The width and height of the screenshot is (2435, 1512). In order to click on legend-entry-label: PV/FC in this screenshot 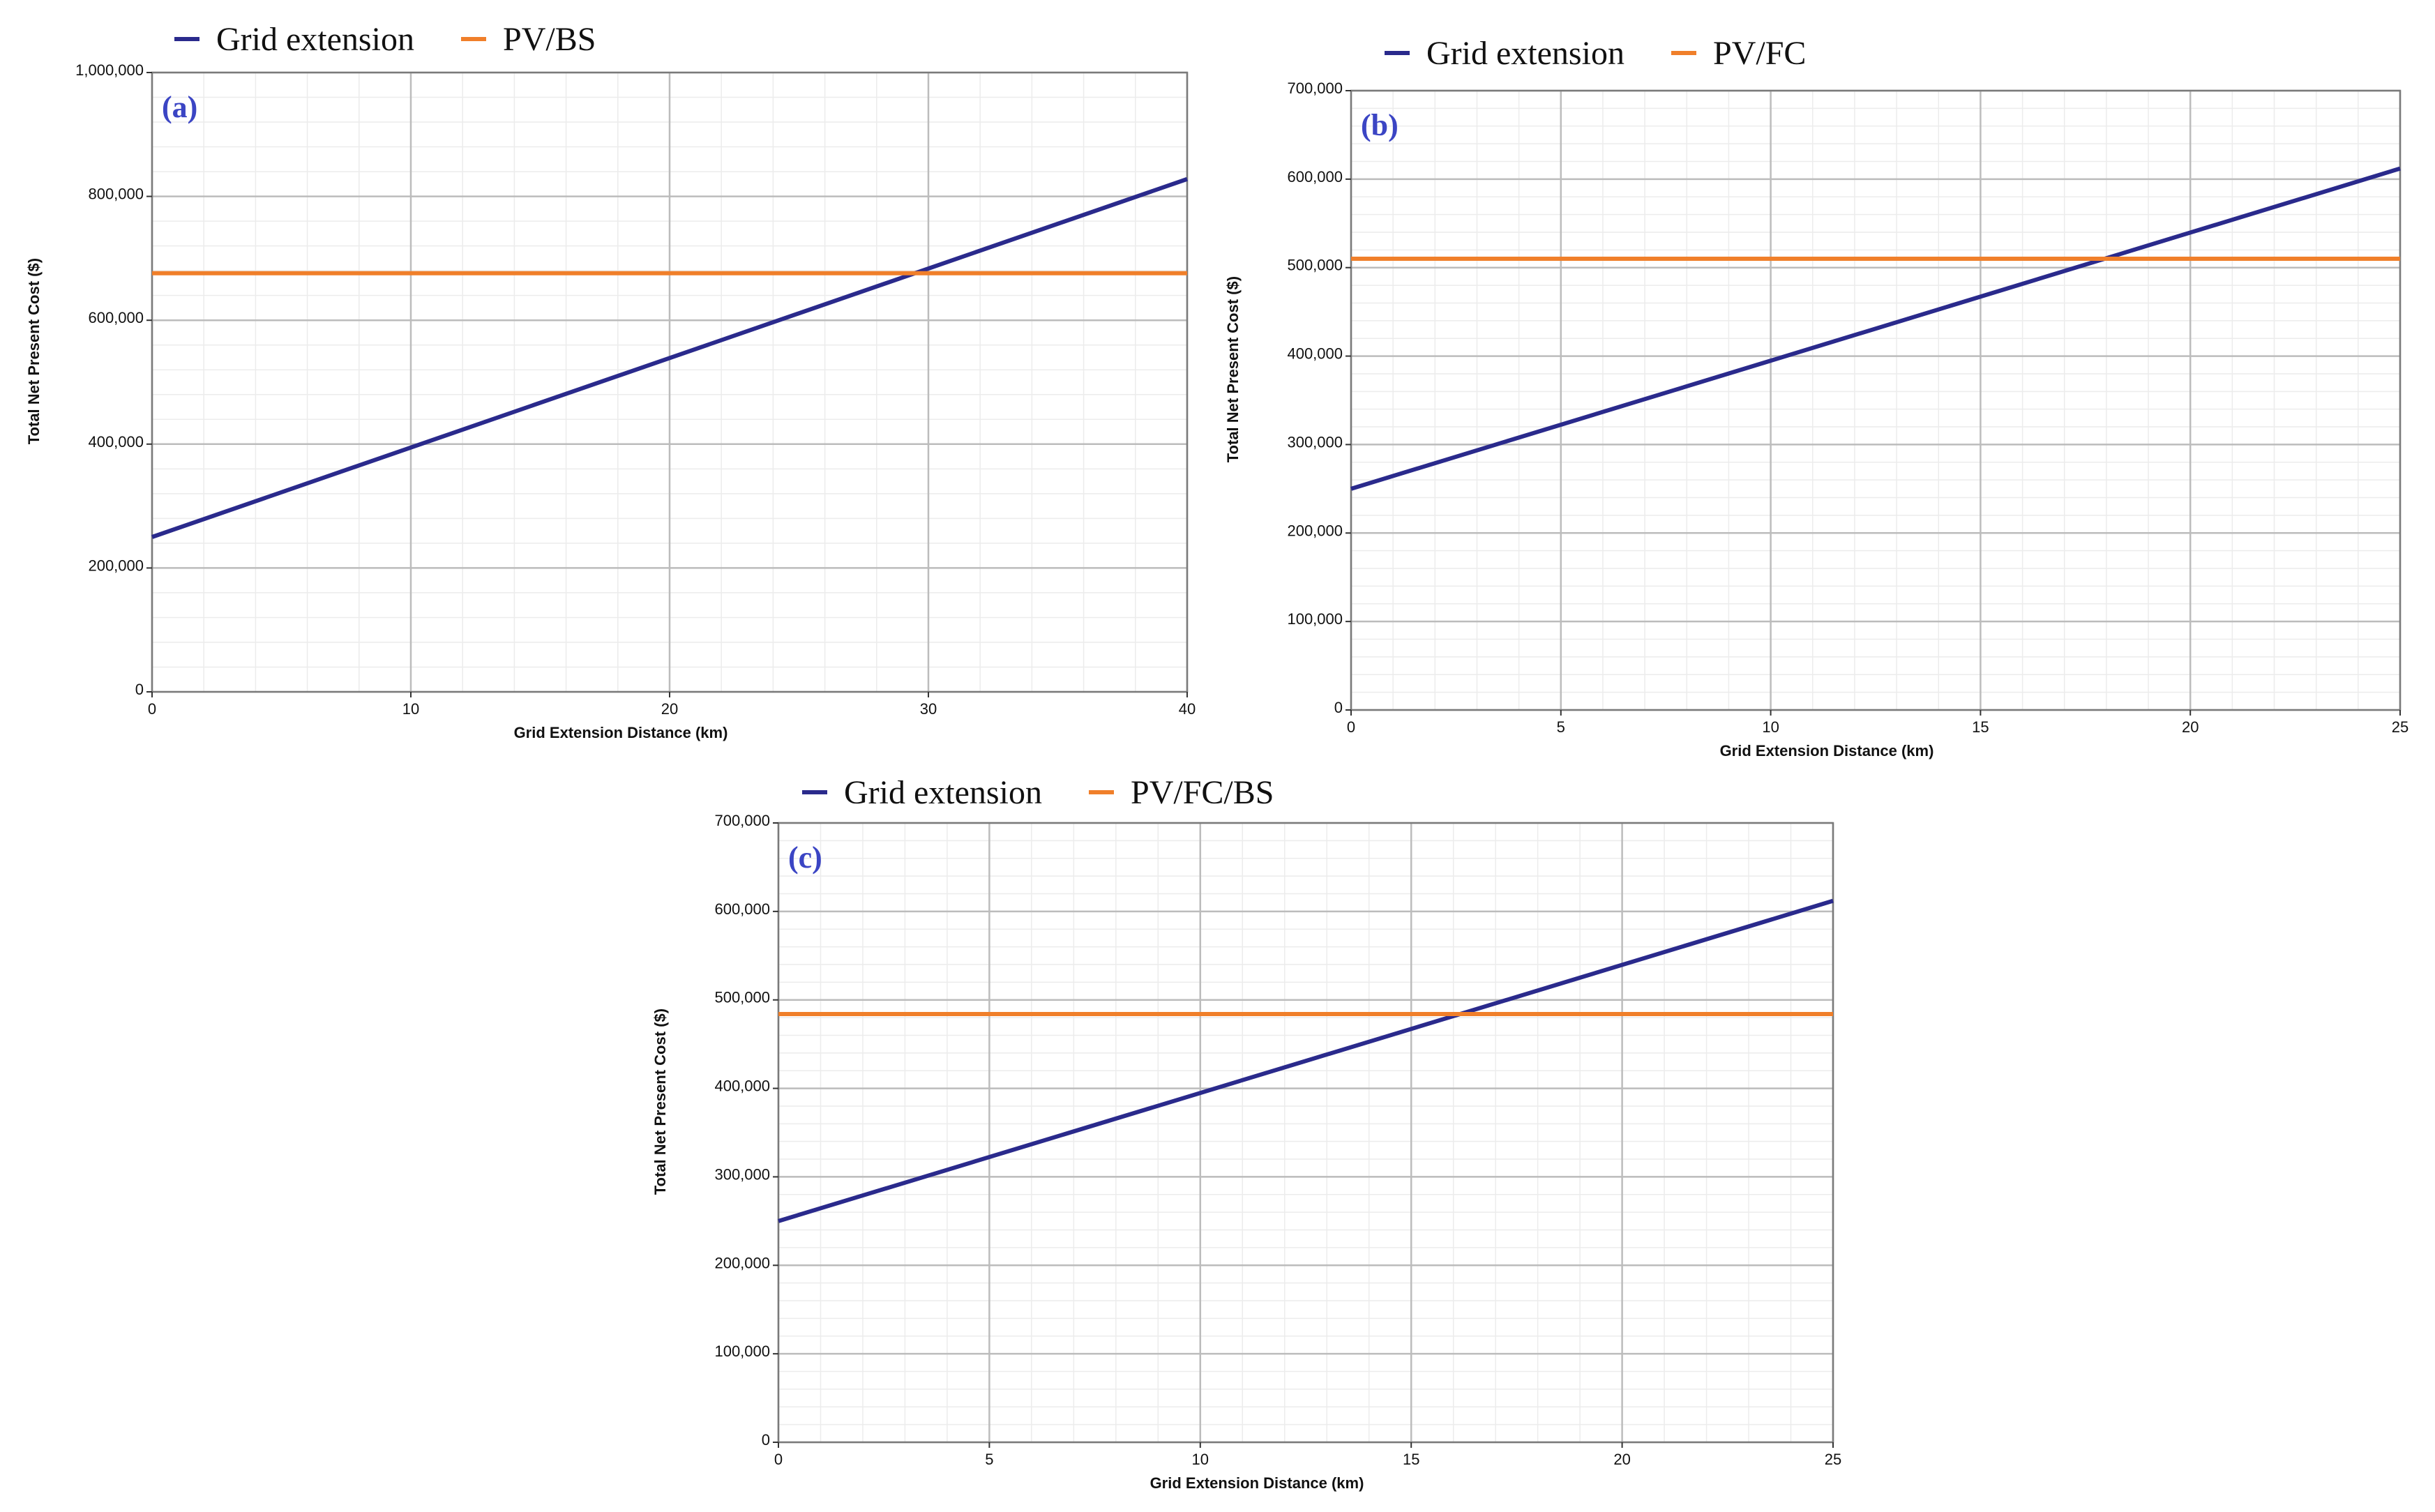, I will do `click(1759, 53)`.